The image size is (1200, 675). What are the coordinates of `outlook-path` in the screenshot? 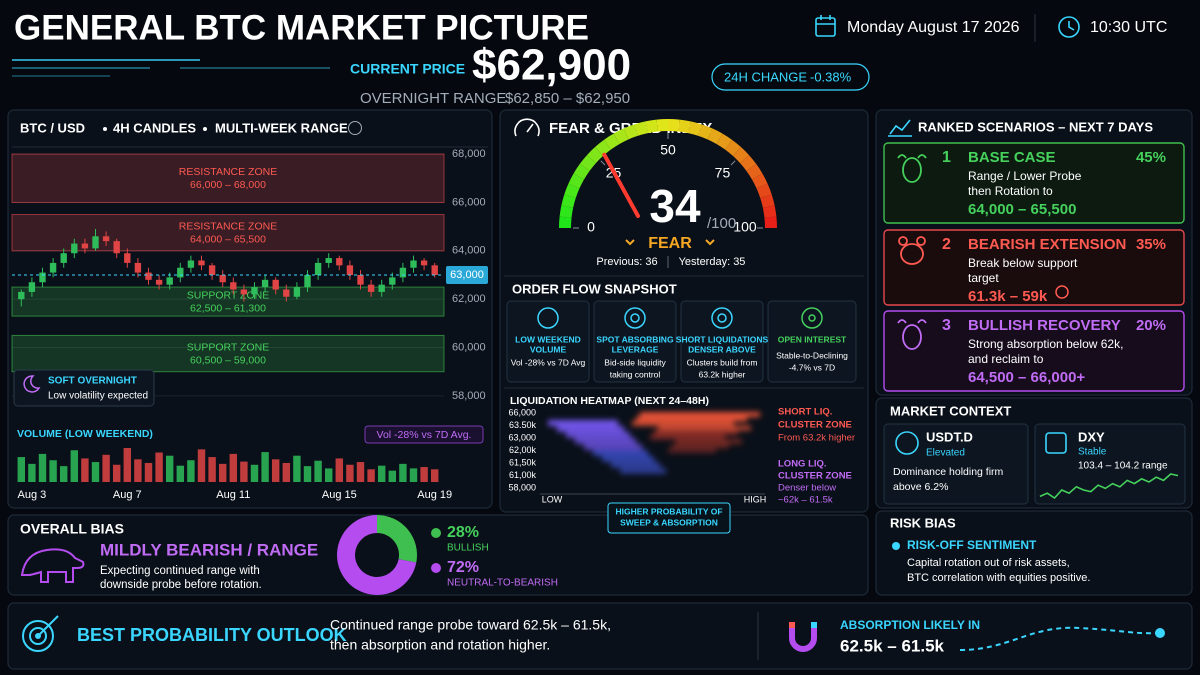 It's located at (1060, 638).